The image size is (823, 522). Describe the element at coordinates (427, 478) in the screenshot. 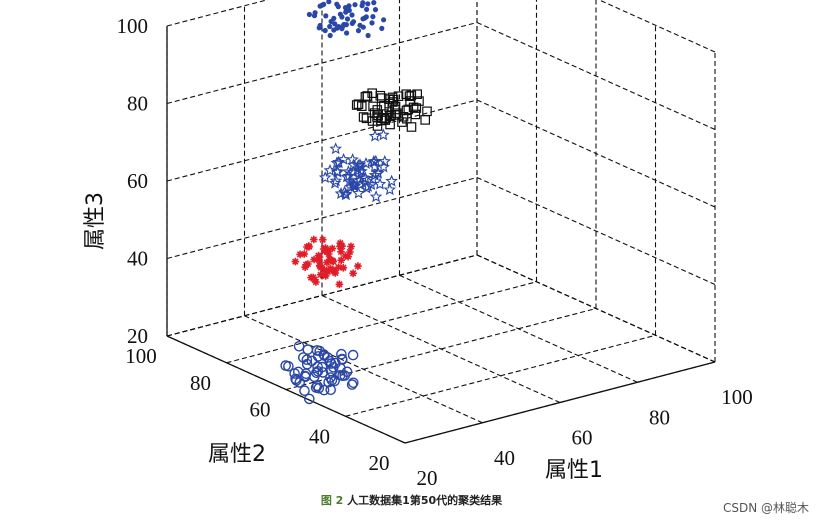

I see `x-tick-label: 20` at that location.